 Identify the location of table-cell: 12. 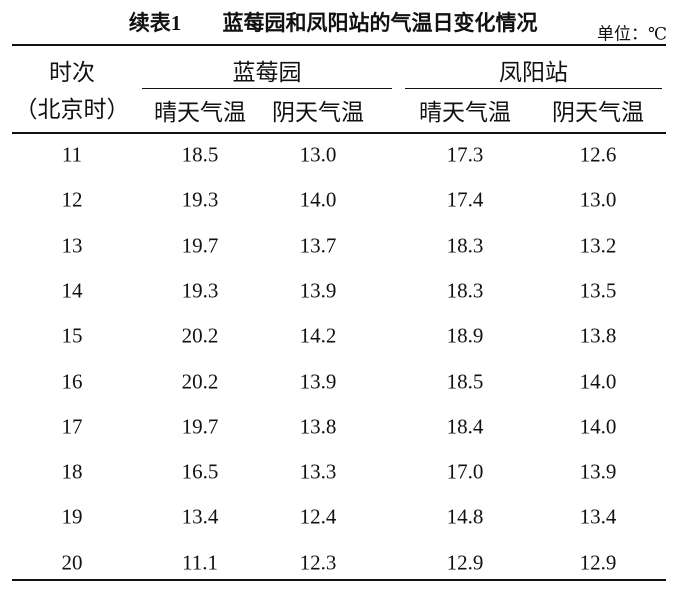
(72, 199).